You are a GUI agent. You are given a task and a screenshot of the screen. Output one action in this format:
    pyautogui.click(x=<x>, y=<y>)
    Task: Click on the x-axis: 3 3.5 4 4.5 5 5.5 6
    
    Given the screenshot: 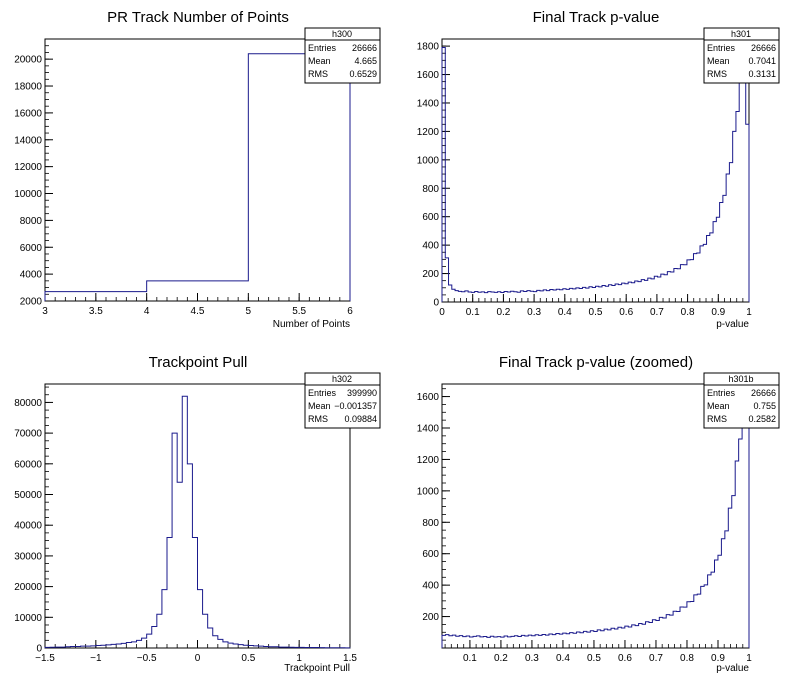 What is the action you would take?
    pyautogui.click(x=197, y=305)
    